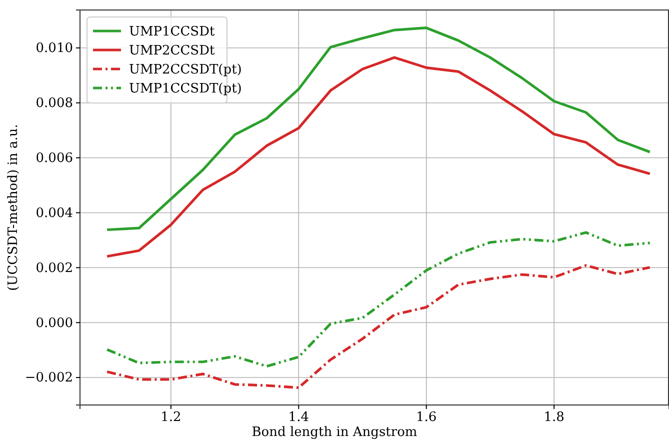 Image resolution: width=669 pixels, height=439 pixels. Describe the element at coordinates (54, 268) in the screenshot. I see `y-tick-label: 0.002` at that location.